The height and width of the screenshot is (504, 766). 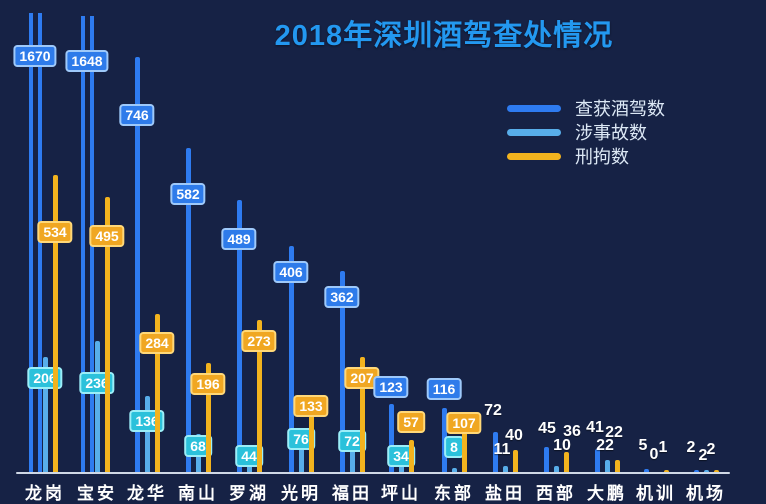 I want to click on bar-series2-cat6, so click(x=301, y=451).